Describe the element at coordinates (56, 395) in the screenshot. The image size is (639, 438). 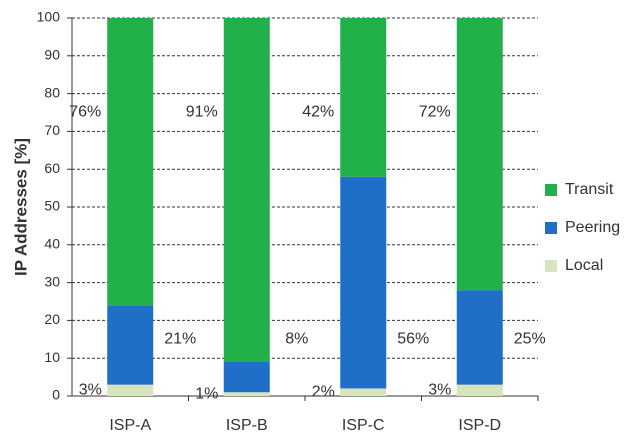
I see `y-tick-label: 0` at that location.